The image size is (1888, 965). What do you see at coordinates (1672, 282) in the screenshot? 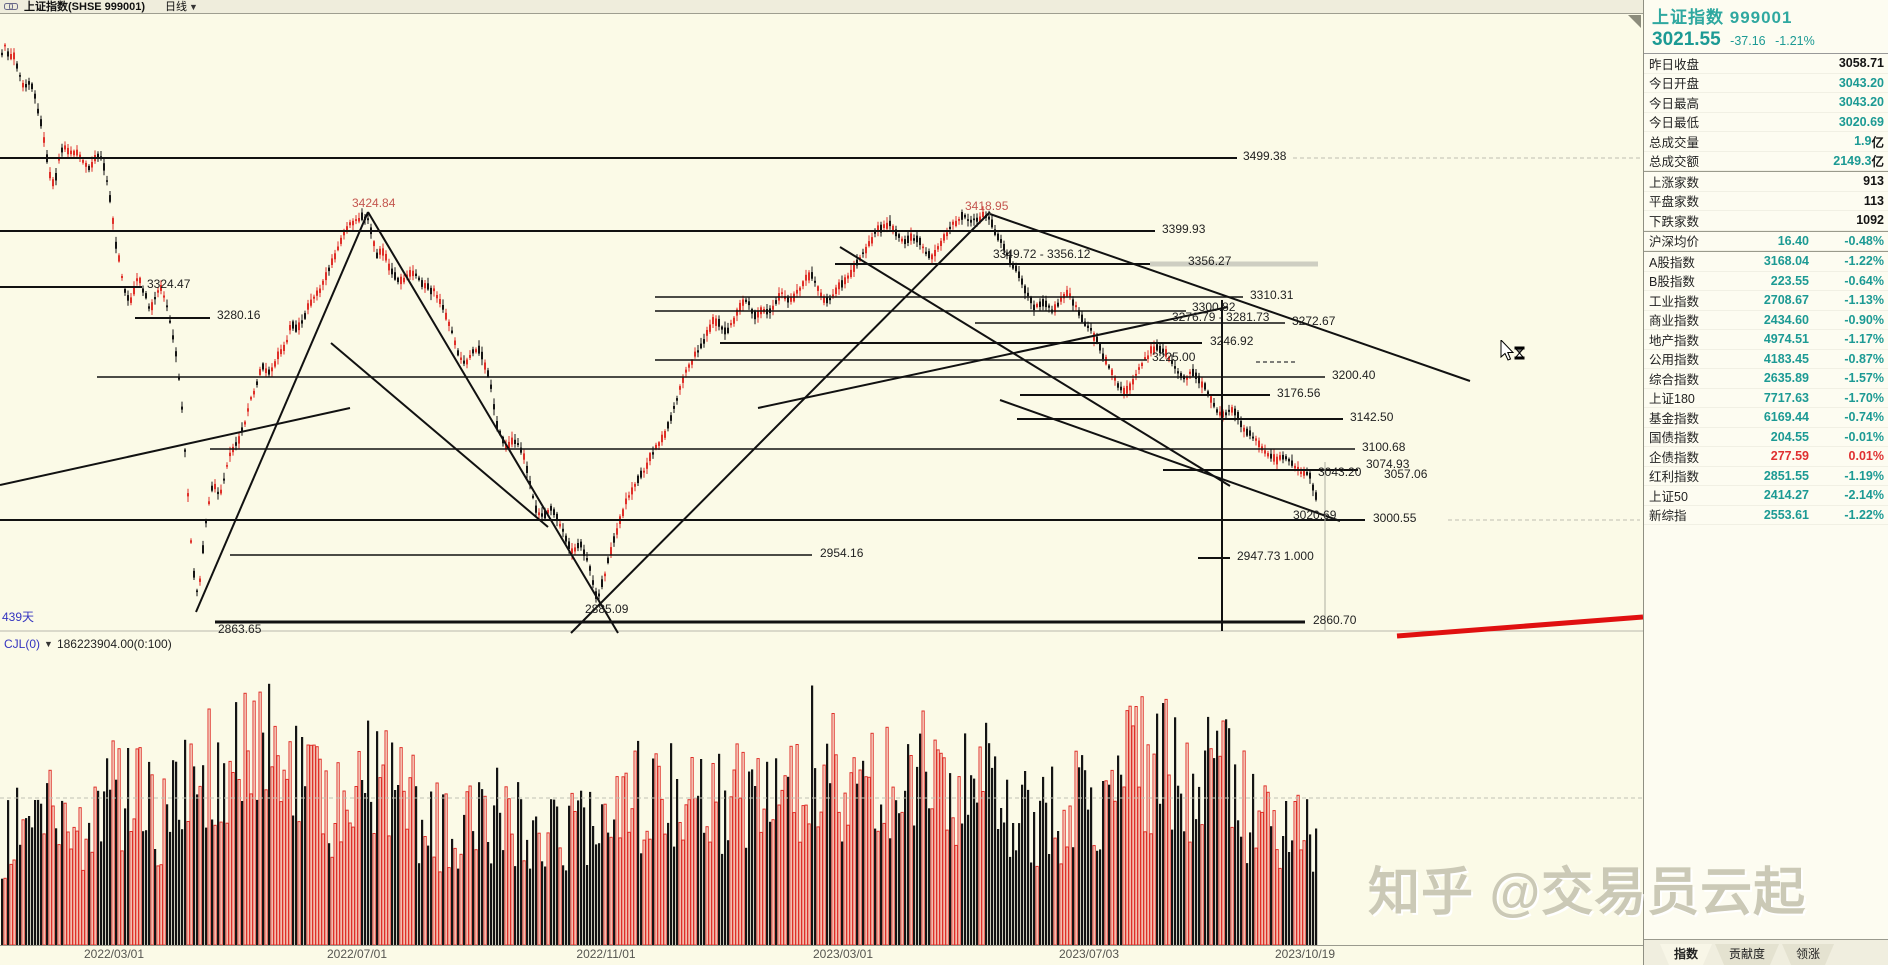
I see `row-label: B股指数` at bounding box center [1672, 282].